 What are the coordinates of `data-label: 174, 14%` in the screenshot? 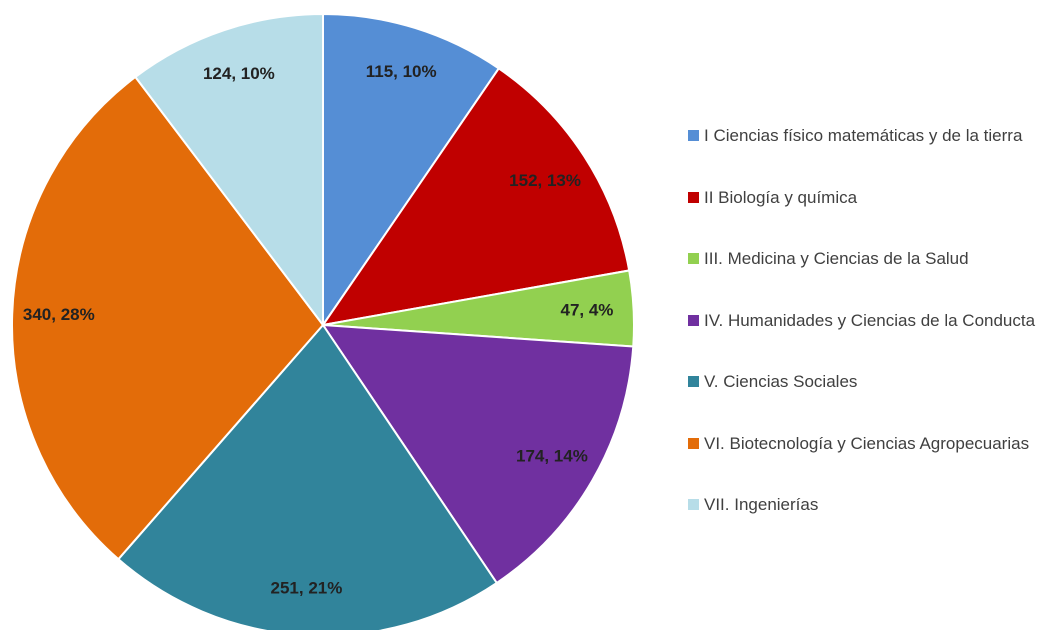 It's located at (552, 456).